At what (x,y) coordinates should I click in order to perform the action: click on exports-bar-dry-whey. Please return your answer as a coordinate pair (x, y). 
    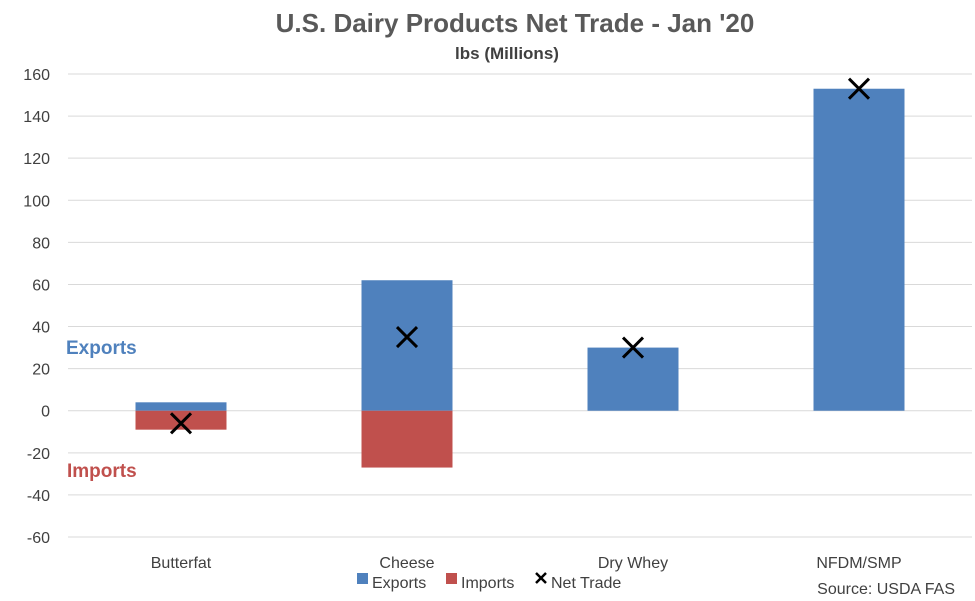
    Looking at the image, I should click on (633, 379).